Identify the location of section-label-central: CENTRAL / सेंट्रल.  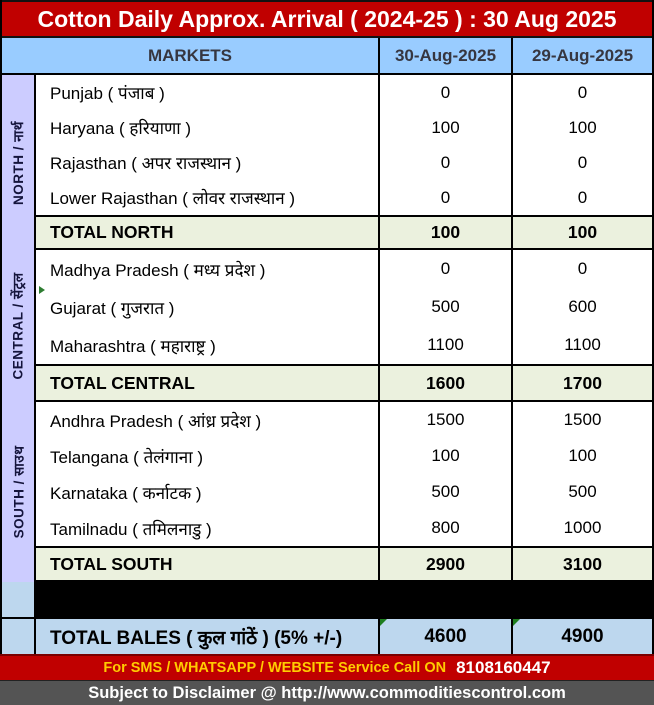
(19, 326).